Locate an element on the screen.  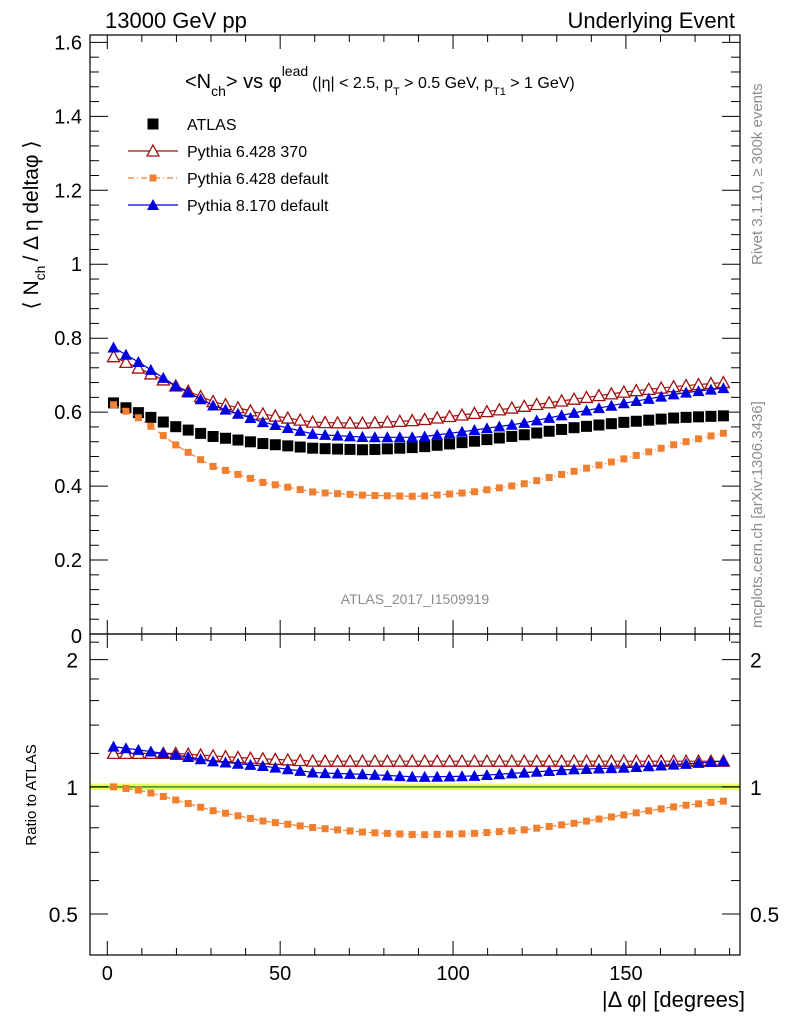
legend-marker is located at coordinates (153, 204).